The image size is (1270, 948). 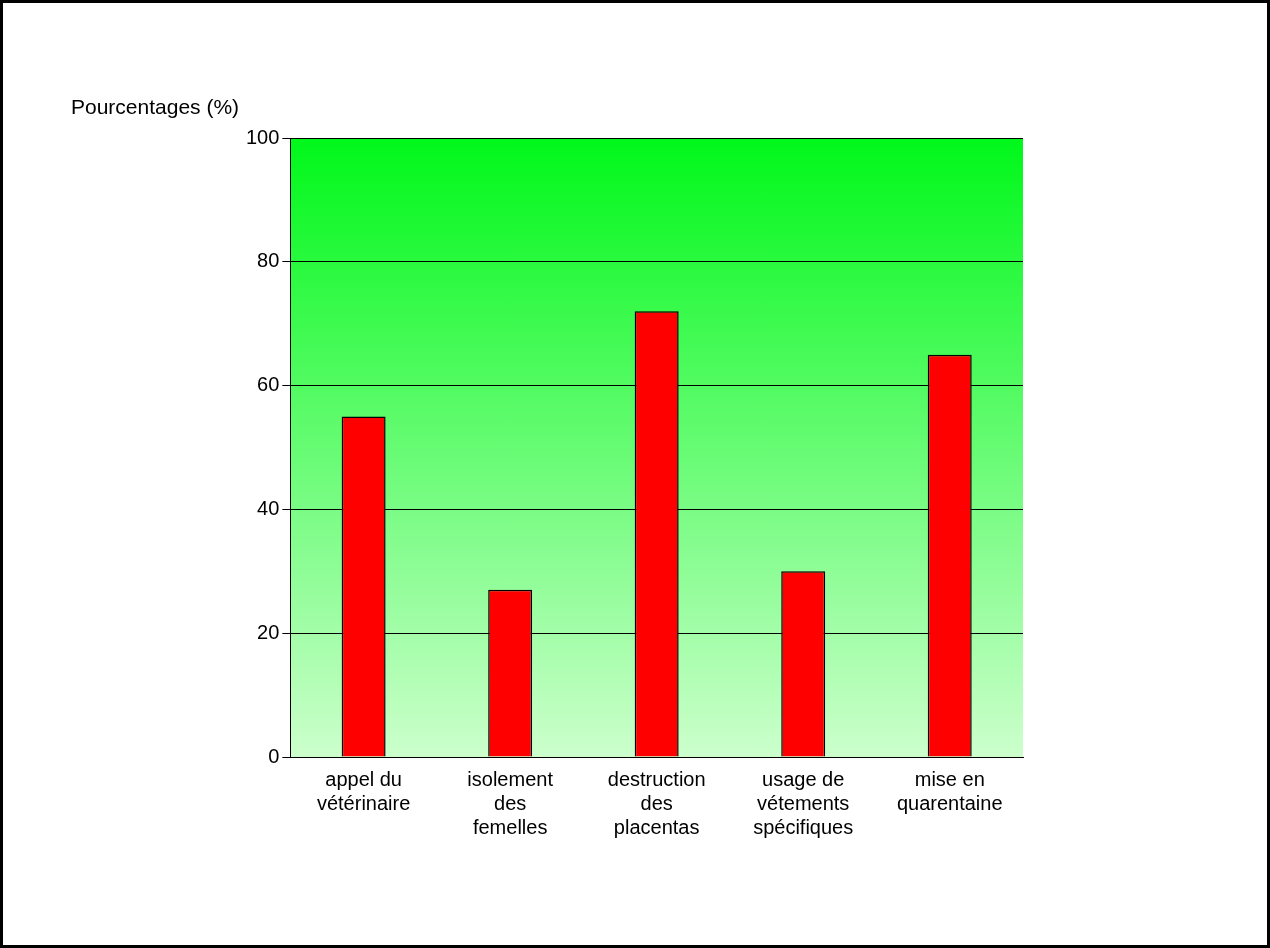 I want to click on y-tick-label: 60, so click(x=268, y=384).